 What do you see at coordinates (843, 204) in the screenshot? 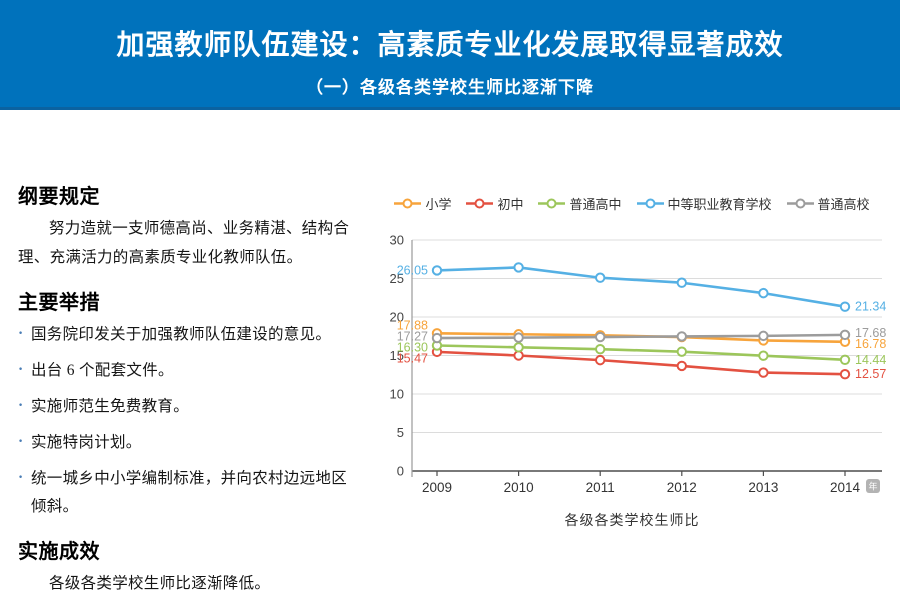
I see `legend-label: 普通高校` at bounding box center [843, 204].